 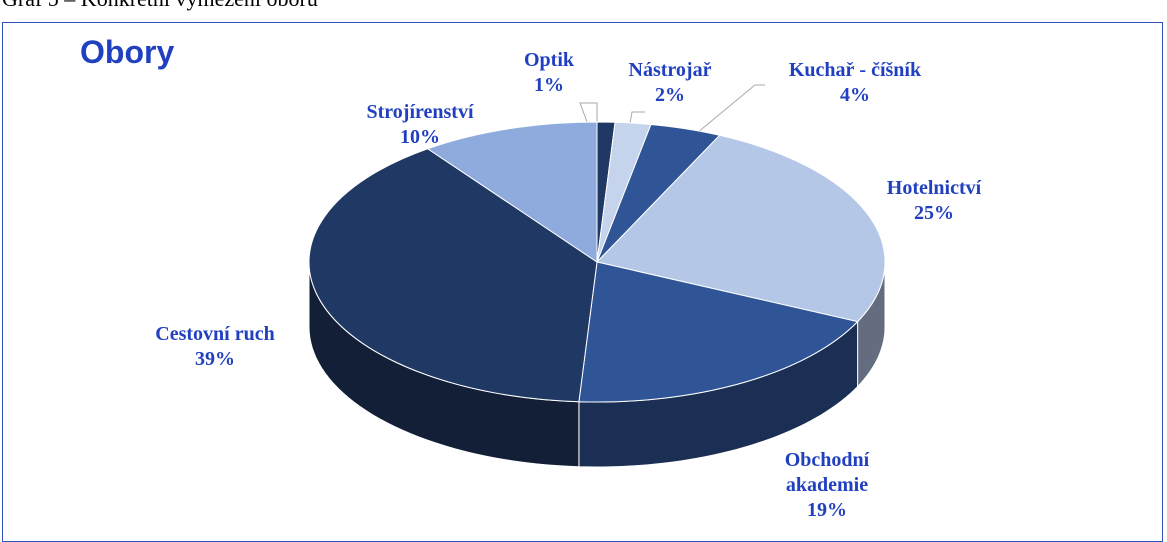 I want to click on data-label: Nástrojař 2%, so click(x=670, y=83).